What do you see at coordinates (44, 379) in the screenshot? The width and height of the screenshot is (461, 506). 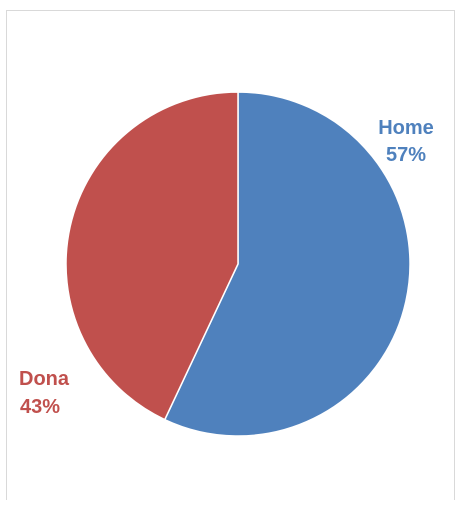 I see `slice-label-dona-name: Dona` at bounding box center [44, 379].